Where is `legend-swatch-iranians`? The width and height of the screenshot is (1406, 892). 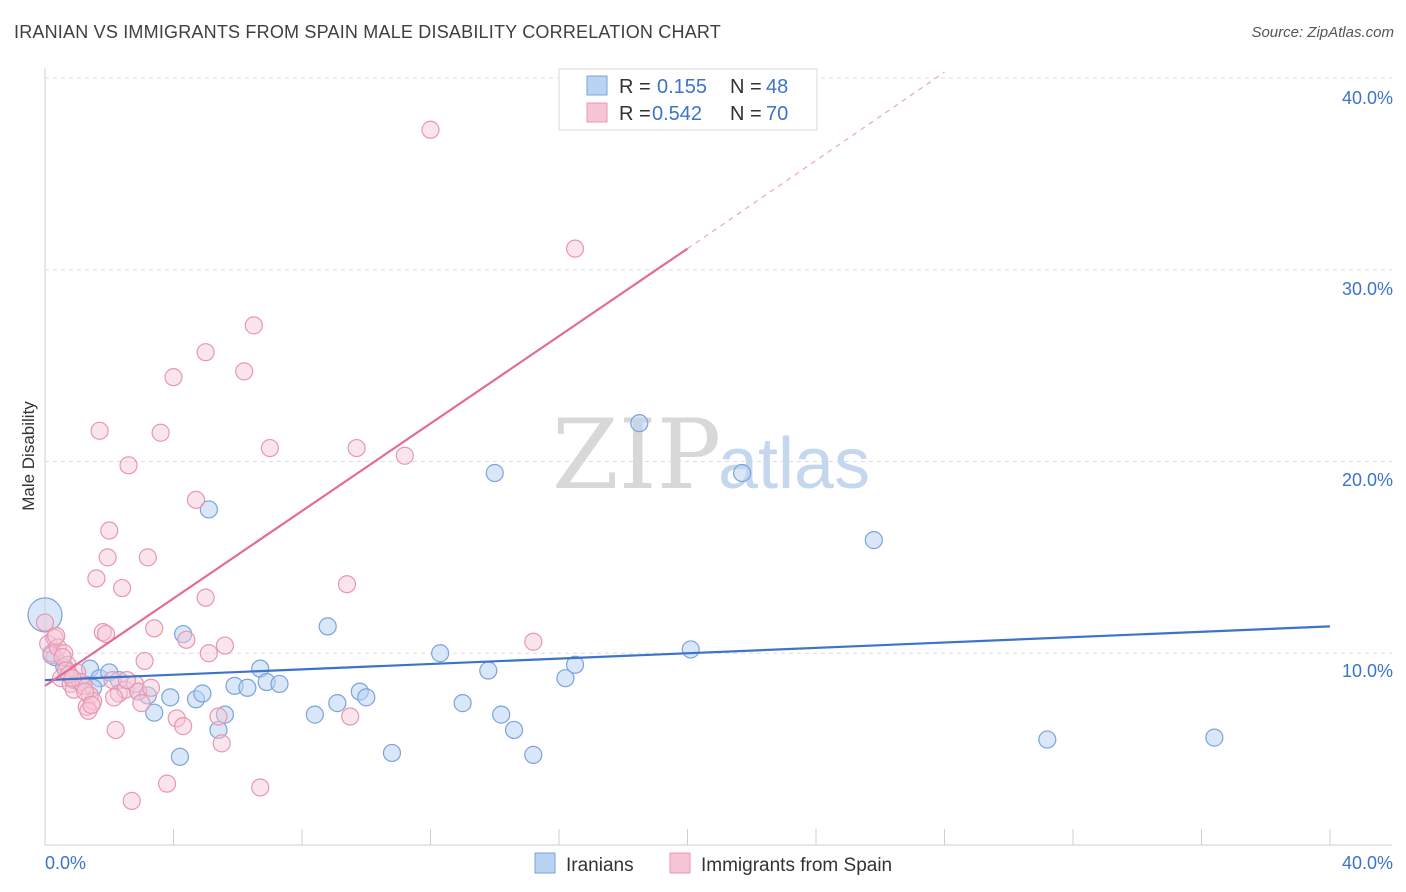
legend-swatch-iranians is located at coordinates (597, 85).